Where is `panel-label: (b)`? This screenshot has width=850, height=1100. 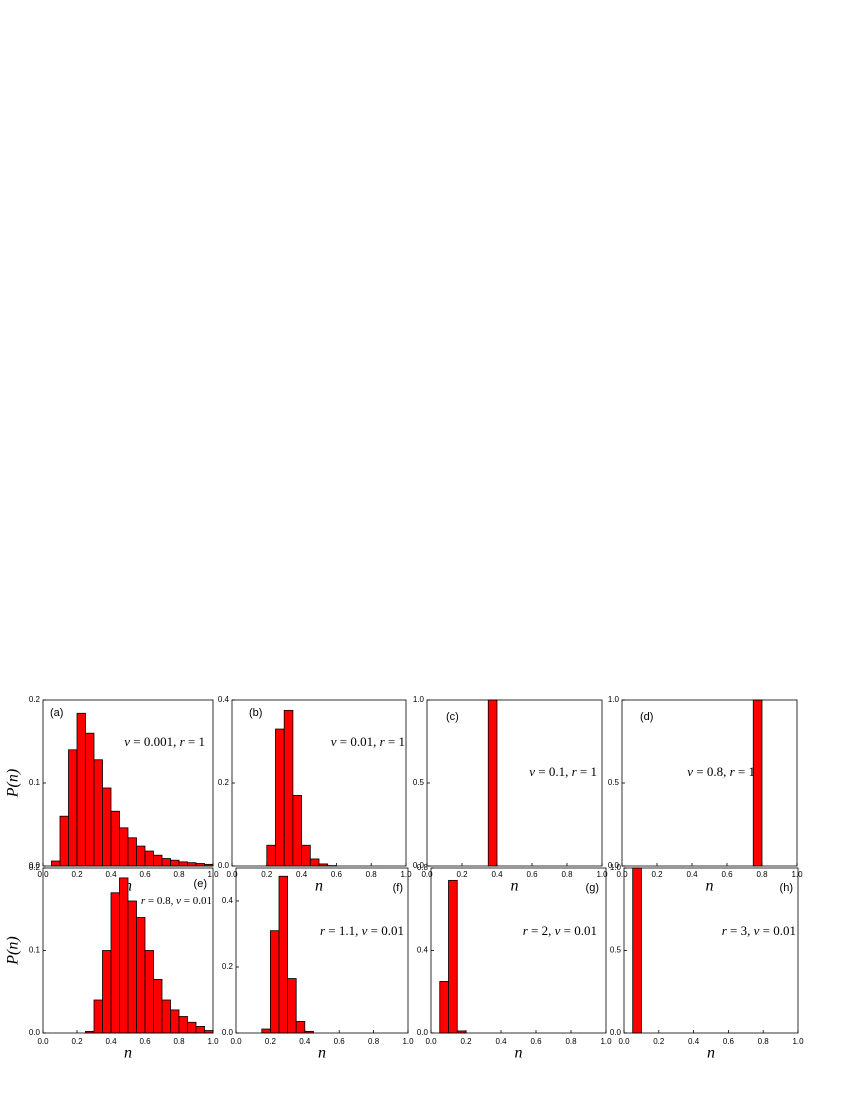 panel-label: (b) is located at coordinates (255, 713).